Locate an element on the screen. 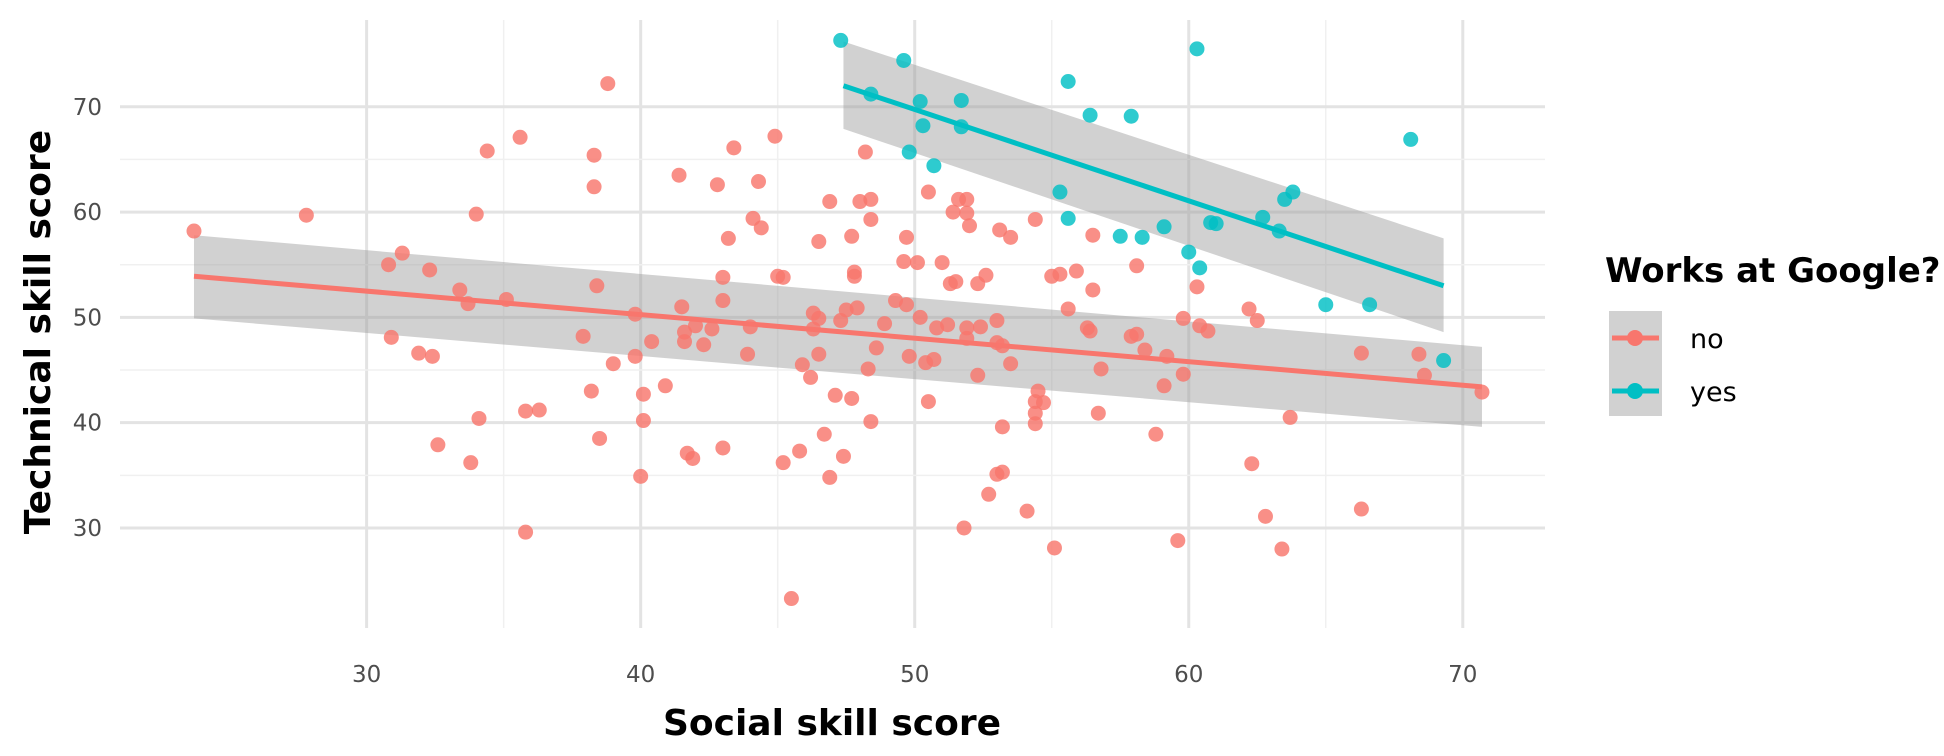 The width and height of the screenshot is (1944, 756). x-axis-title: Social skill score is located at coordinates (832, 723).